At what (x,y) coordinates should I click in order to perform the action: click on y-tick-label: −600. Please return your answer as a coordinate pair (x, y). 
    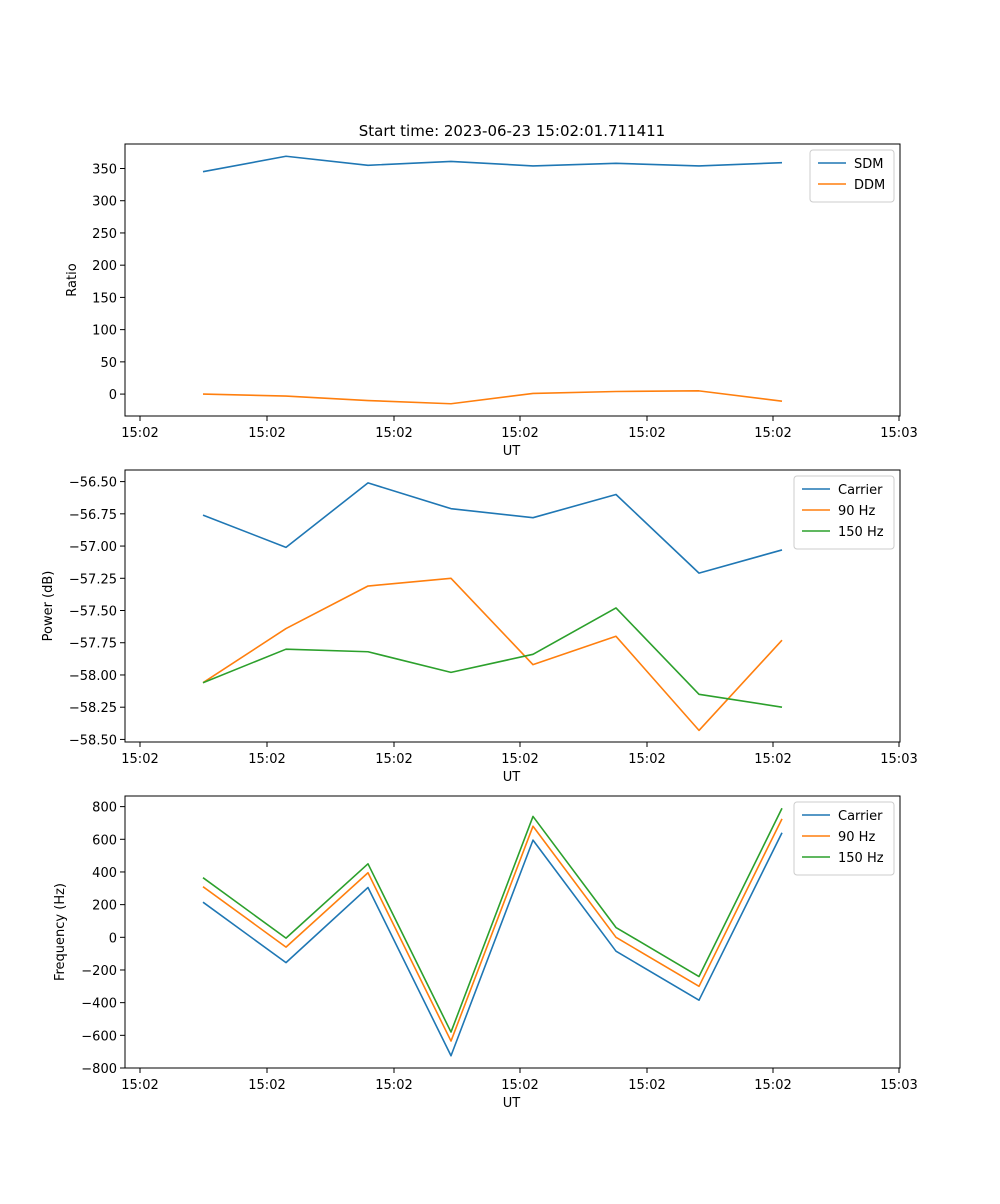
    Looking at the image, I should click on (99, 1036).